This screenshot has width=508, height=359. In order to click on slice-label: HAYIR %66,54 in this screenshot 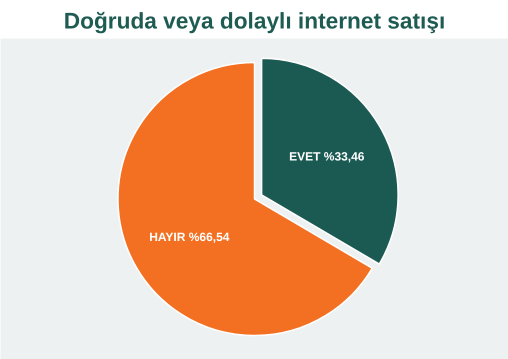, I will do `click(189, 237)`.